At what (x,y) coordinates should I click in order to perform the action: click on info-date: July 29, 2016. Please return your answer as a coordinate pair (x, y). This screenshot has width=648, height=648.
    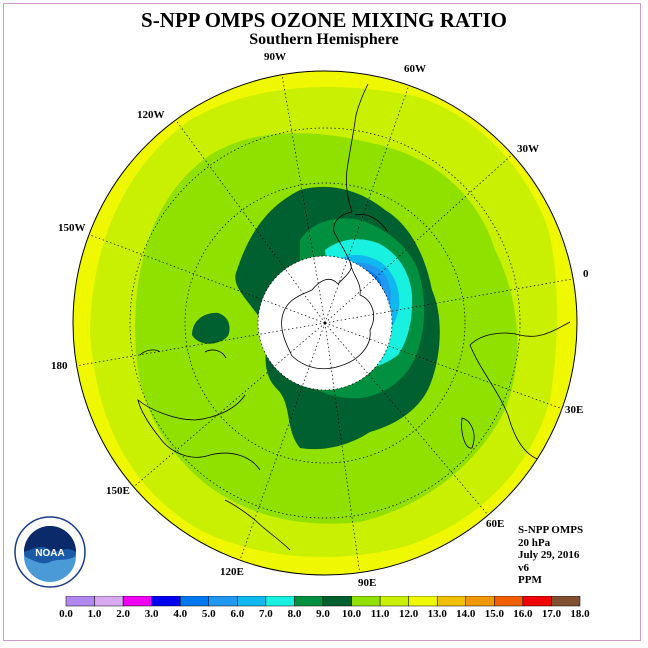
    Looking at the image, I should click on (549, 555).